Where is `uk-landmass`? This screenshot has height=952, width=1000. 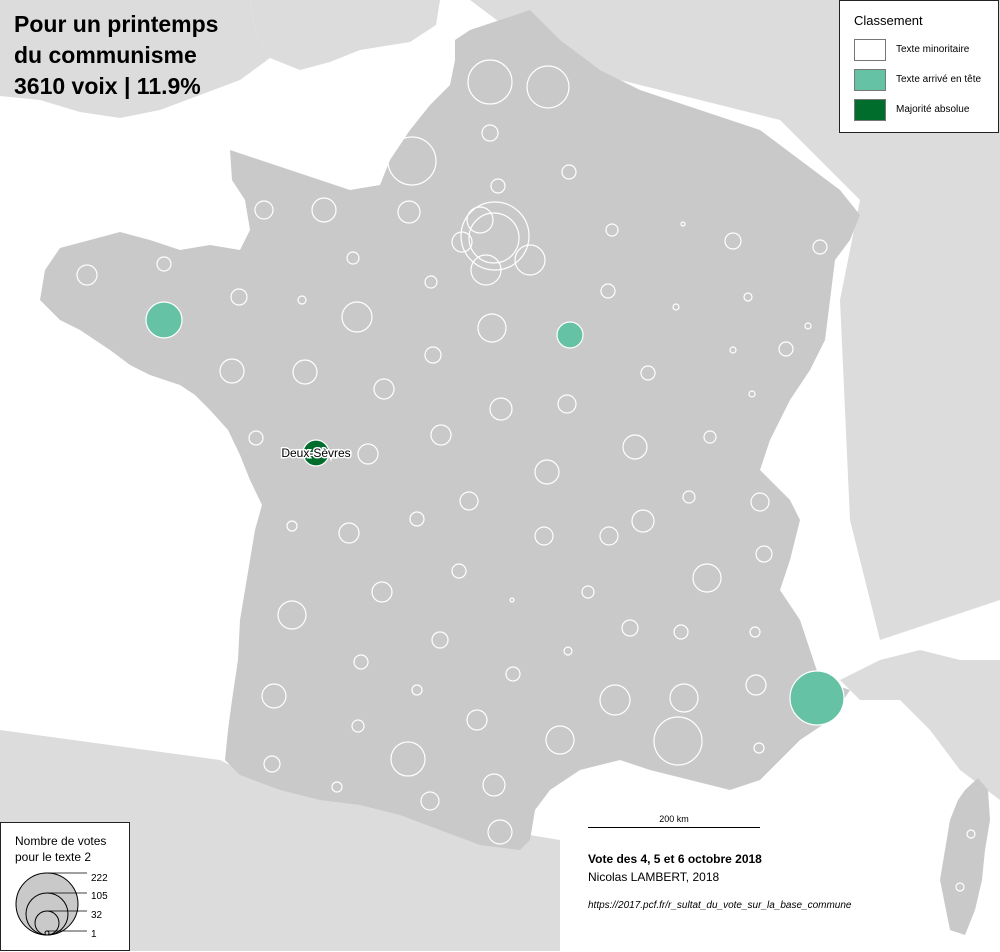 uk-landmass is located at coordinates (345, 35).